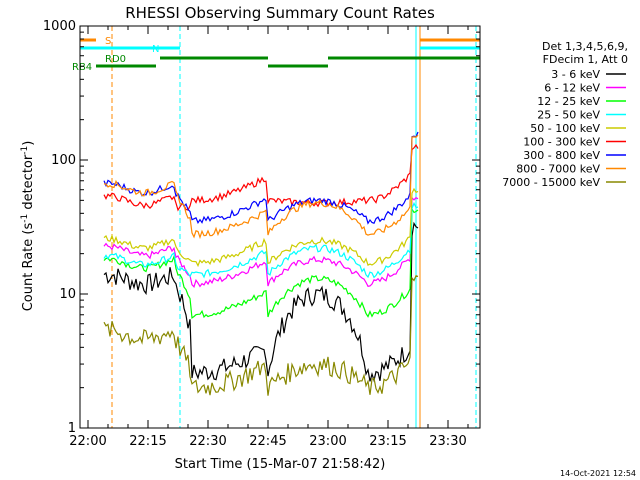 This screenshot has width=640, height=480. What do you see at coordinates (572, 88) in the screenshot?
I see `legend-entry-label: 6 - 12 keV` at bounding box center [572, 88].